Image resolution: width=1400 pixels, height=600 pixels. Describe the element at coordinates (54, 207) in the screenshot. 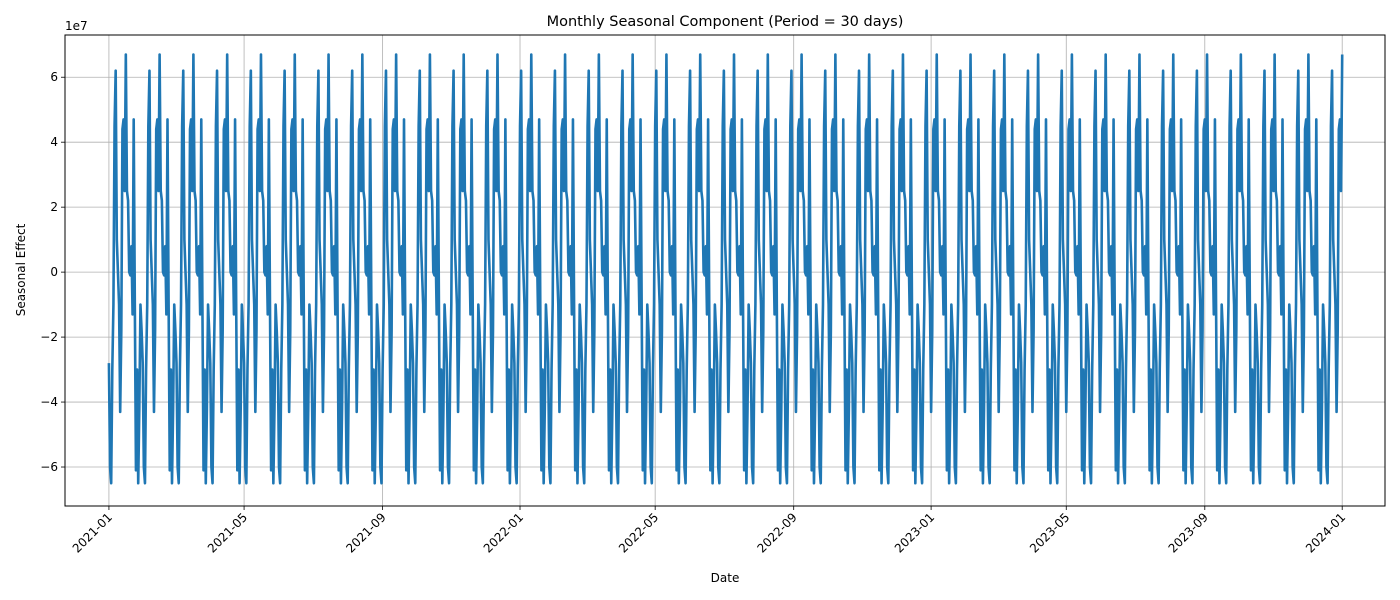

I see `y-tick-label-4: 2` at that location.